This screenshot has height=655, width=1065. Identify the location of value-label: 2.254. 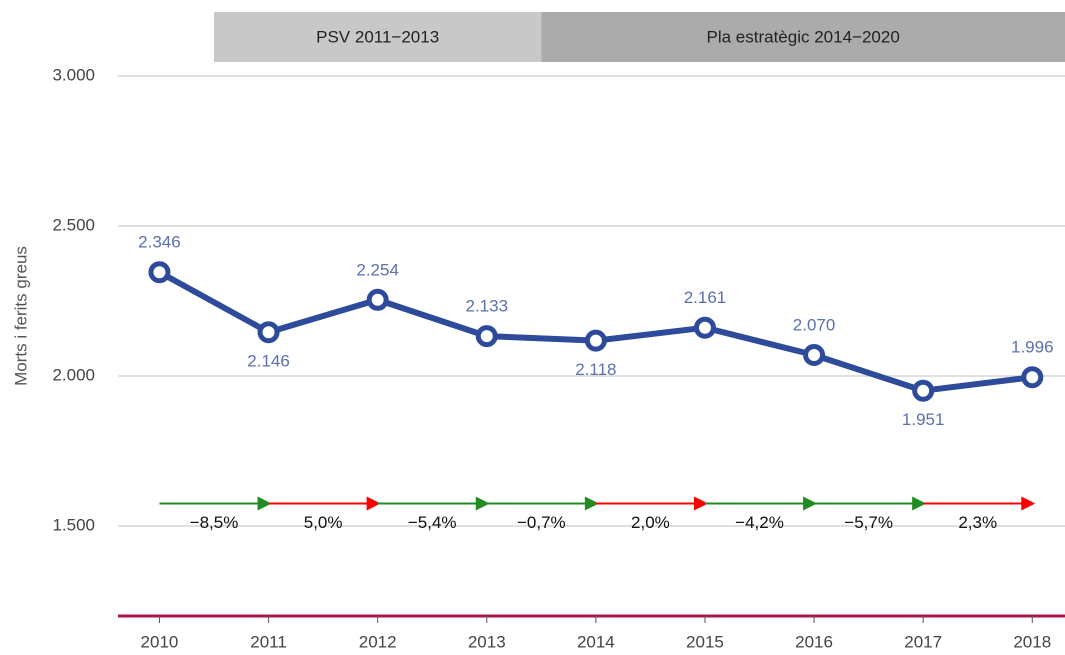
(377, 269).